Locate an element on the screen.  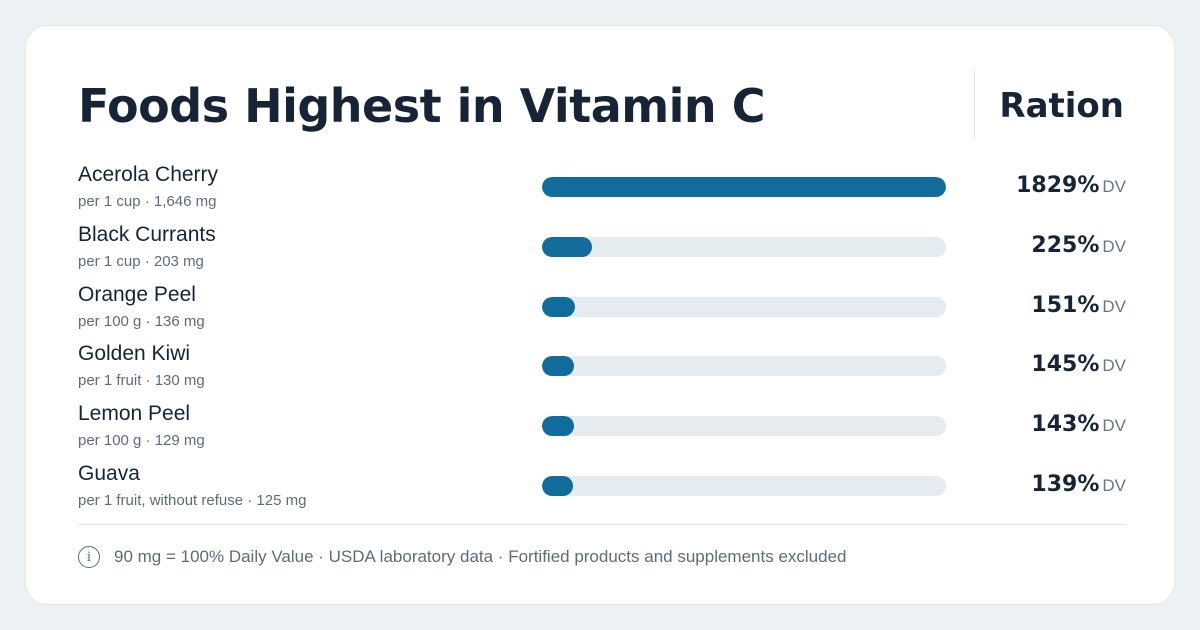
food-name-label: Guava is located at coordinates (109, 473).